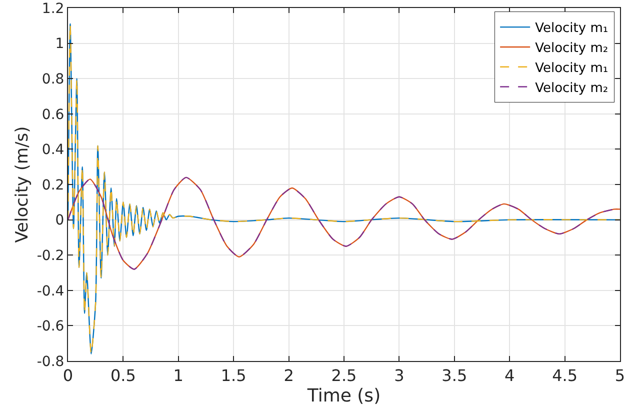 The width and height of the screenshot is (626, 409). Describe the element at coordinates (123, 376) in the screenshot. I see `x-tick-label: 0.5` at that location.